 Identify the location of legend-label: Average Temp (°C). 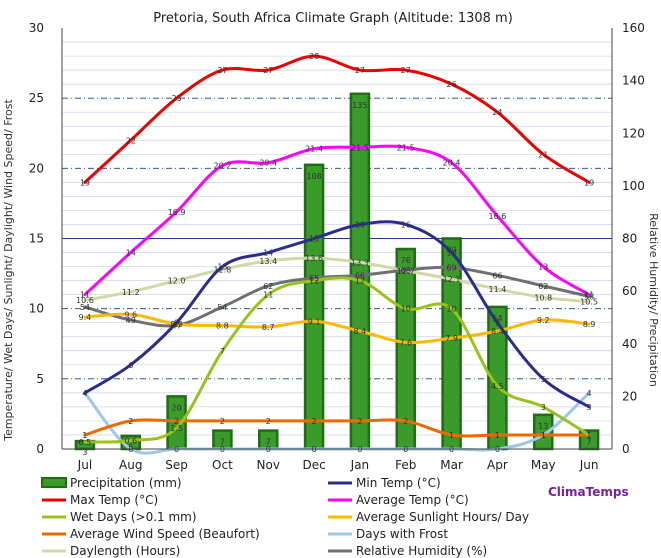
(412, 500).